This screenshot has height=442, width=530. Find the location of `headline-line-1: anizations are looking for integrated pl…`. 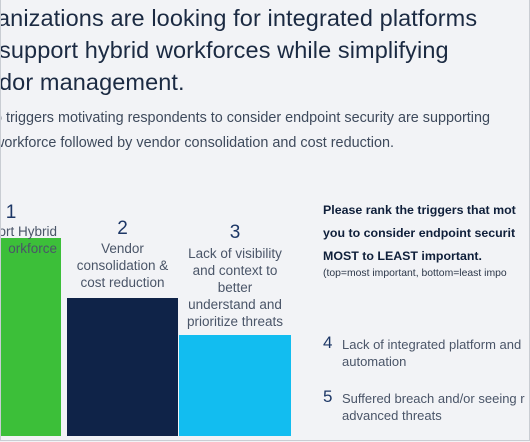

headline-line-1: anizations are looking for integrated pl… is located at coordinates (239, 18).